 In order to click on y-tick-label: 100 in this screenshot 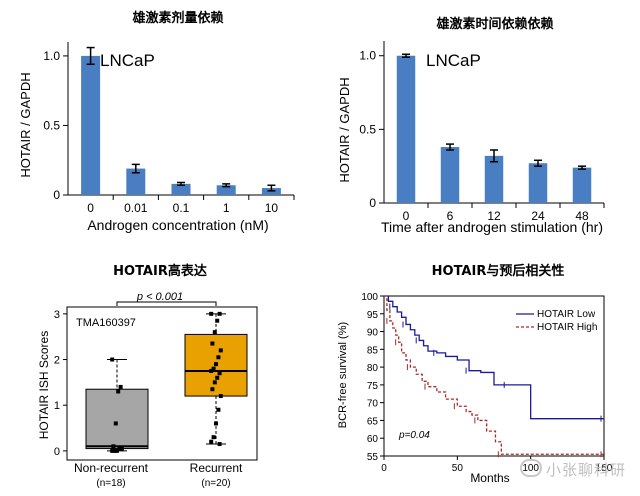, I will do `click(369, 297)`.